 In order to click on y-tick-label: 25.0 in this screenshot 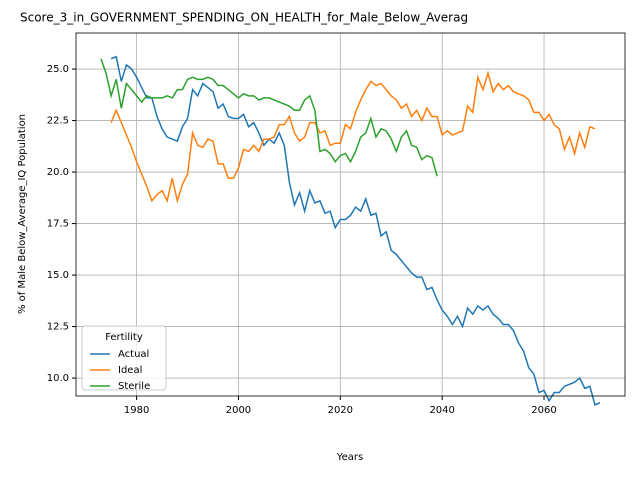, I will do `click(58, 69)`.